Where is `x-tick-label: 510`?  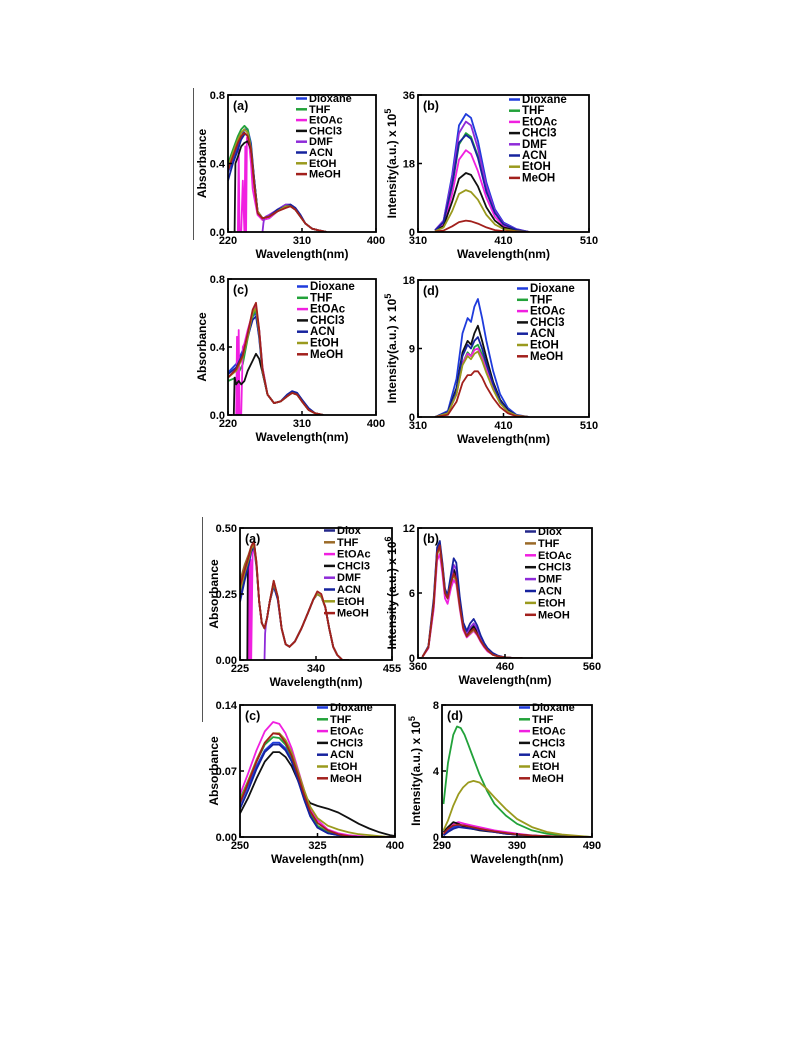
x-tick-label: 510 is located at coordinates (589, 426).